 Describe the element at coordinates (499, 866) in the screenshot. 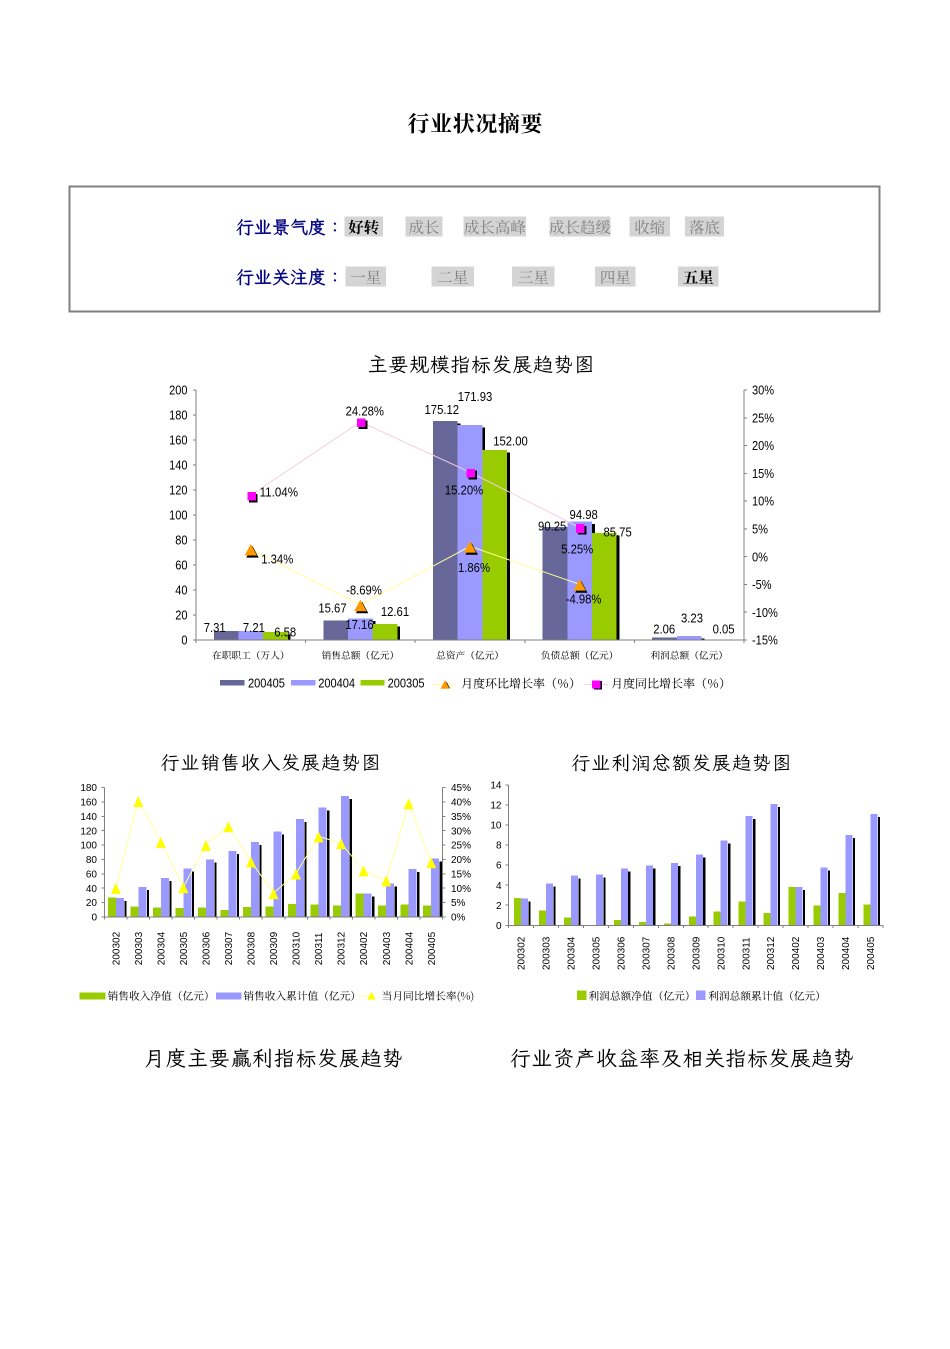

I see `svg-text: 6` at that location.